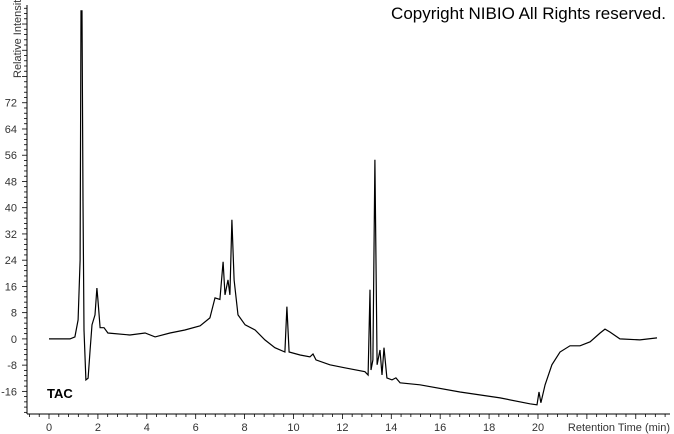 Image resolution: width=674 pixels, height=434 pixels. What do you see at coordinates (98, 428) in the screenshot?
I see `x-tick-label: 2` at bounding box center [98, 428].